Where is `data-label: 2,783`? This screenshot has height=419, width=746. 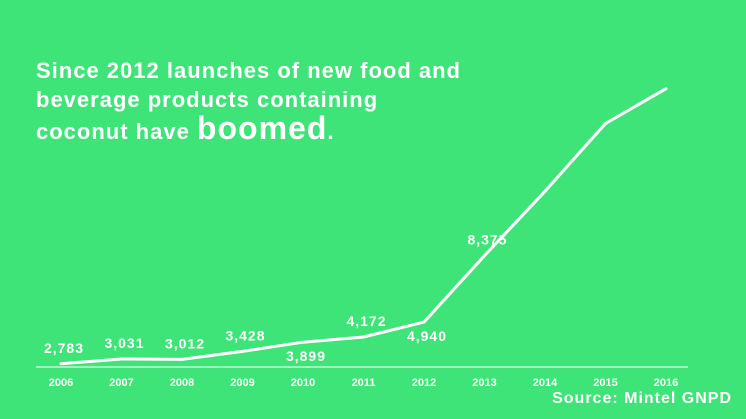
data-label: 2,783 is located at coordinates (64, 348).